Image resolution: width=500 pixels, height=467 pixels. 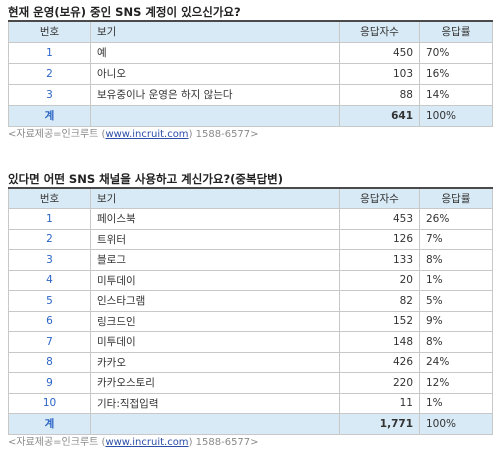 I want to click on table-row: 3 블로그 133 8%, so click(x=250, y=260).